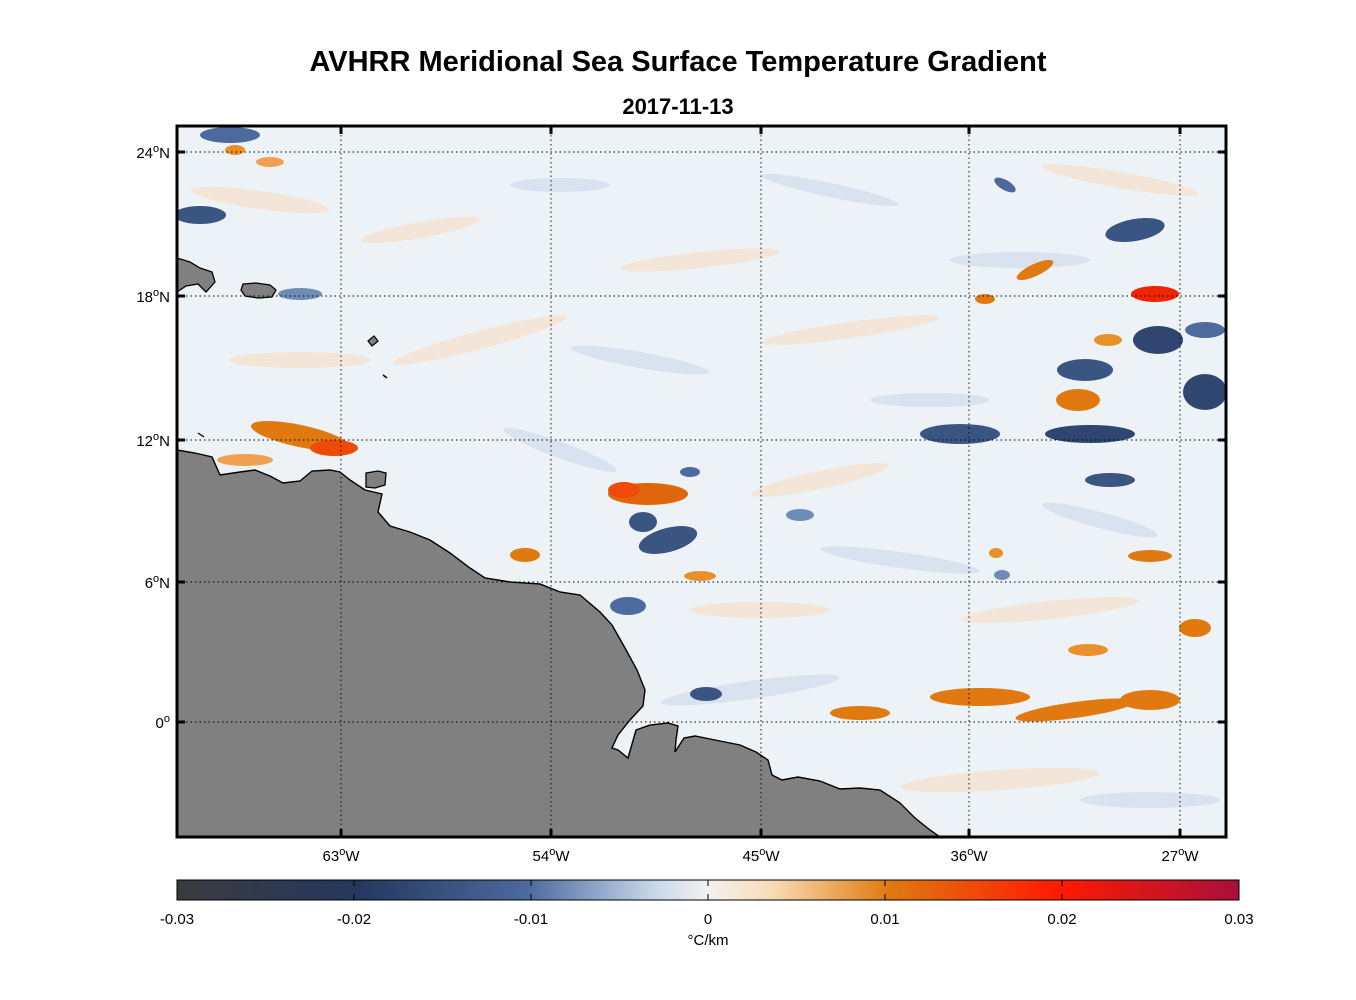 This screenshot has height=1000, width=1356. Describe the element at coordinates (1238, 919) in the screenshot. I see `colorbar-tick-label: 0.03` at that location.